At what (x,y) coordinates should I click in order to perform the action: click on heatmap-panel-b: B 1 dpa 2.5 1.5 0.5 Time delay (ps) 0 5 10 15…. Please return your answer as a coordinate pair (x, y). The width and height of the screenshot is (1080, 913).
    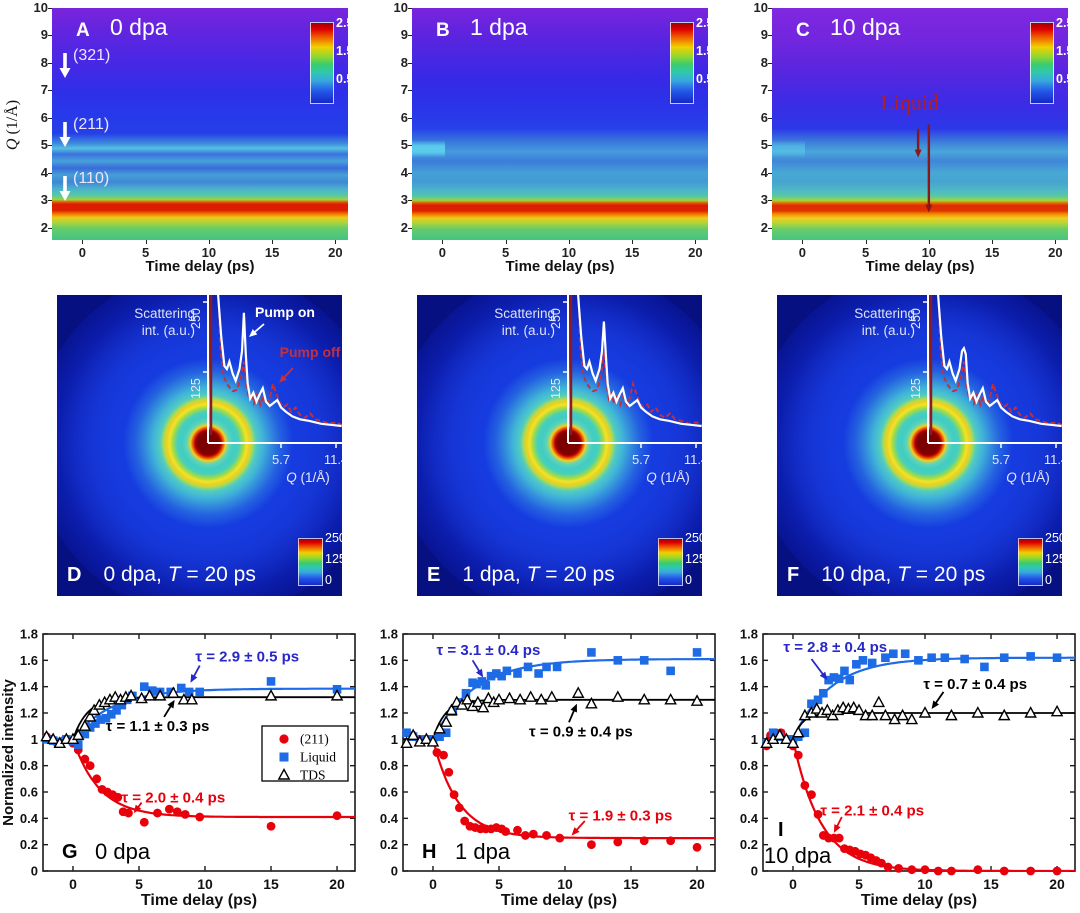
    Looking at the image, I should click on (553, 137).